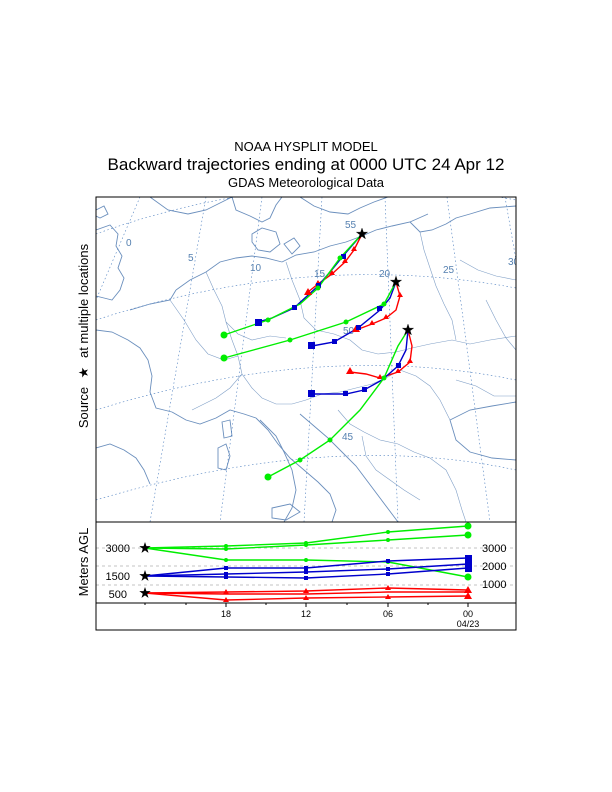 This screenshot has width=612, height=792. What do you see at coordinates (306, 605) in the screenshot?
I see `time-axis-ticks` at bounding box center [306, 605].